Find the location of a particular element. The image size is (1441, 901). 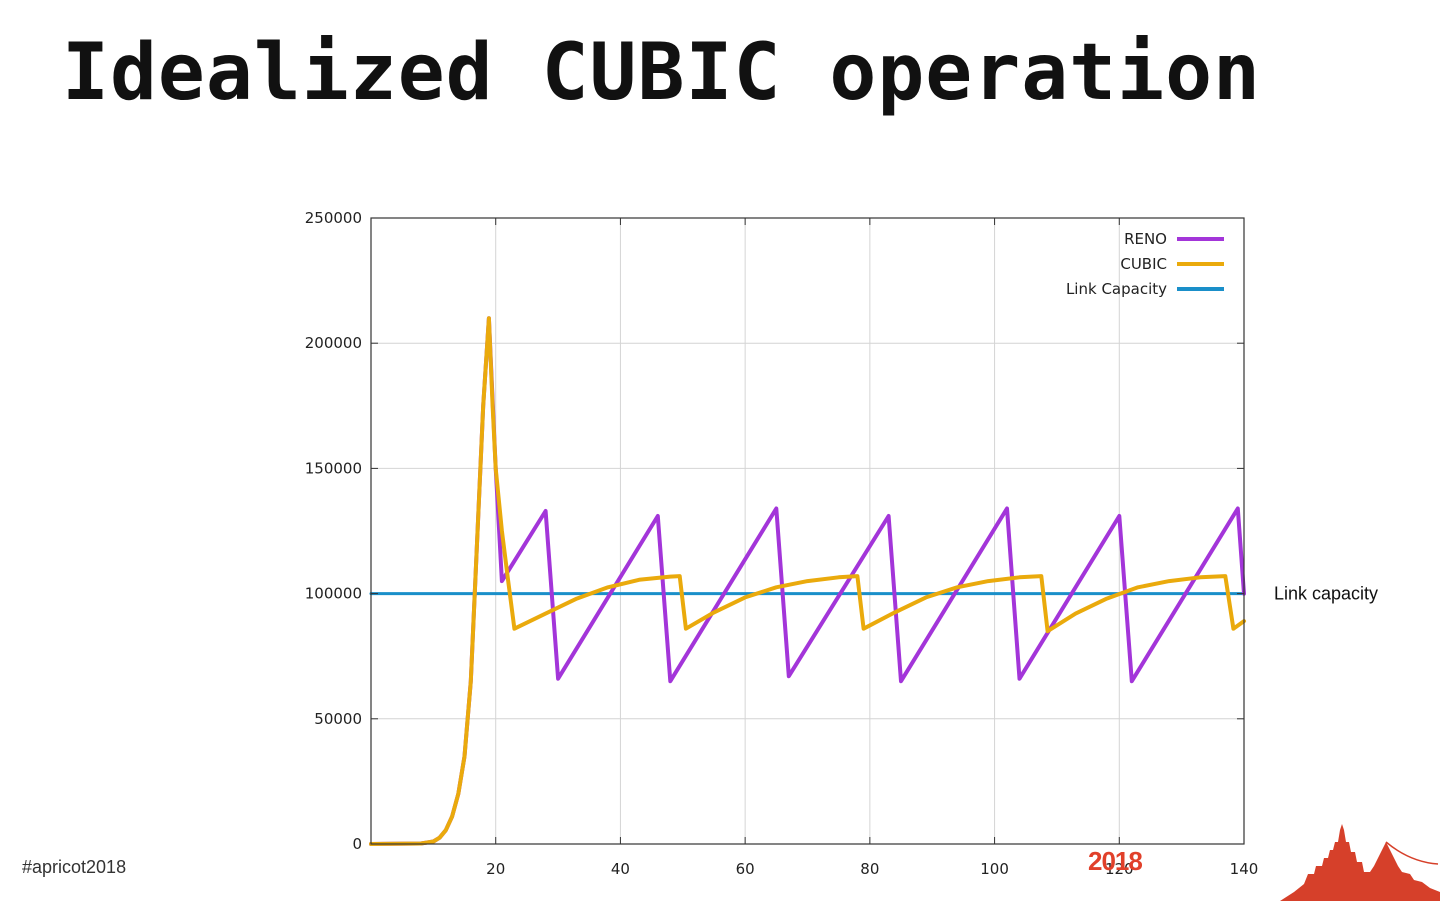

logo-shape is located at coordinates (1360, 862).